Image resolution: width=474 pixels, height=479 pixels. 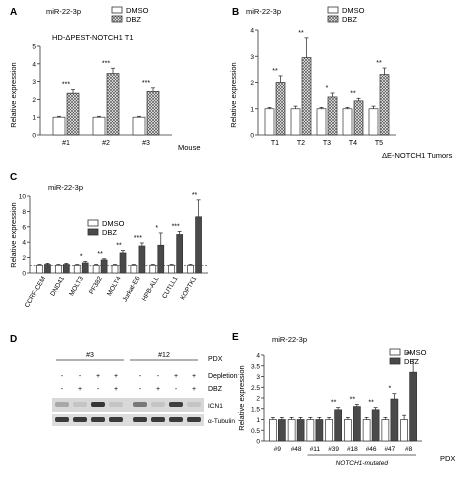 I want to click on panel-a-subtitle: HD-ΔPEST-NOTCH1 T1, so click(x=93, y=37).